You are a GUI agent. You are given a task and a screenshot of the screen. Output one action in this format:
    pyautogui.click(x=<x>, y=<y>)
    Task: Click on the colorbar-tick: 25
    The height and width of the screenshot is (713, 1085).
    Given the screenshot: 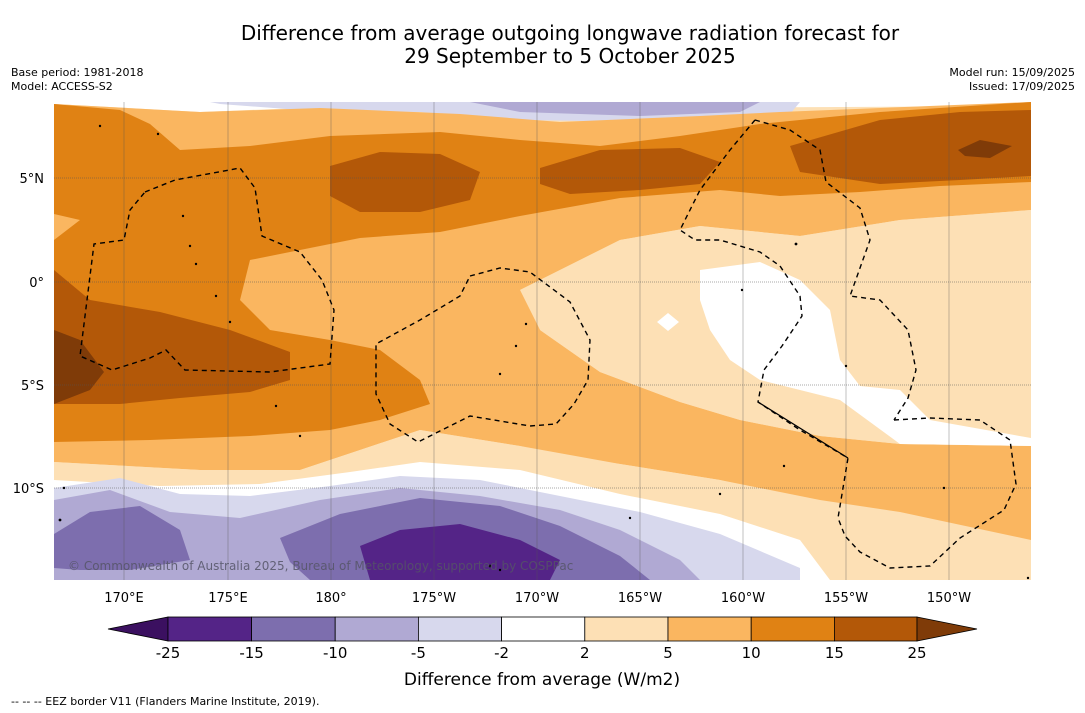 What is the action you would take?
    pyautogui.click(x=916, y=653)
    